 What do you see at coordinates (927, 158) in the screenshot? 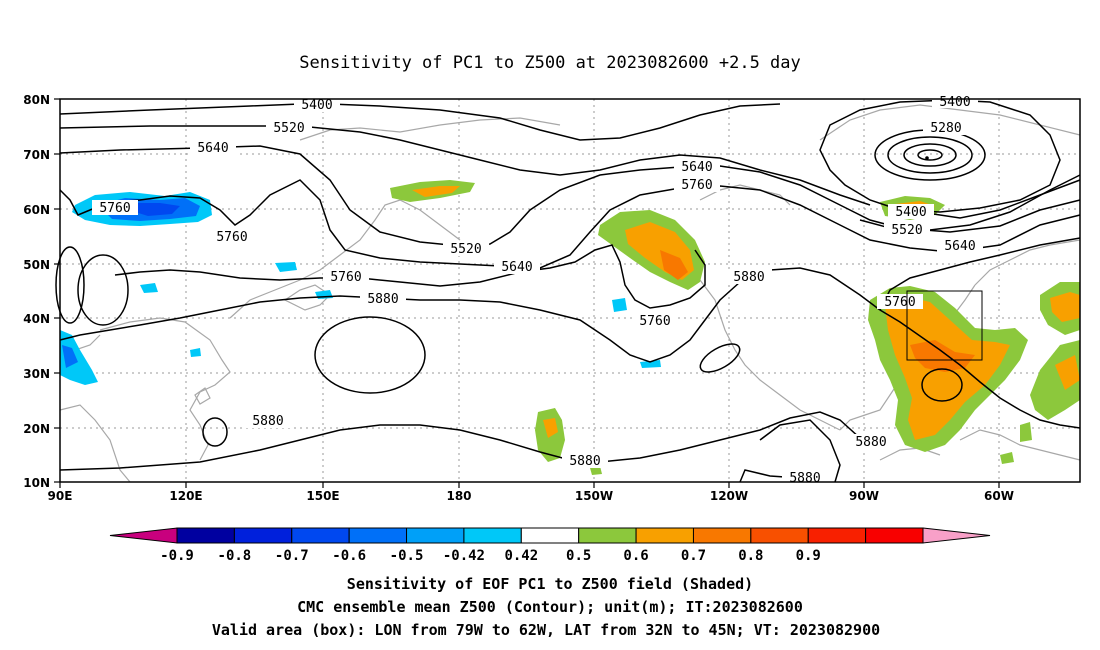
I see `low-center-marker` at bounding box center [927, 158].